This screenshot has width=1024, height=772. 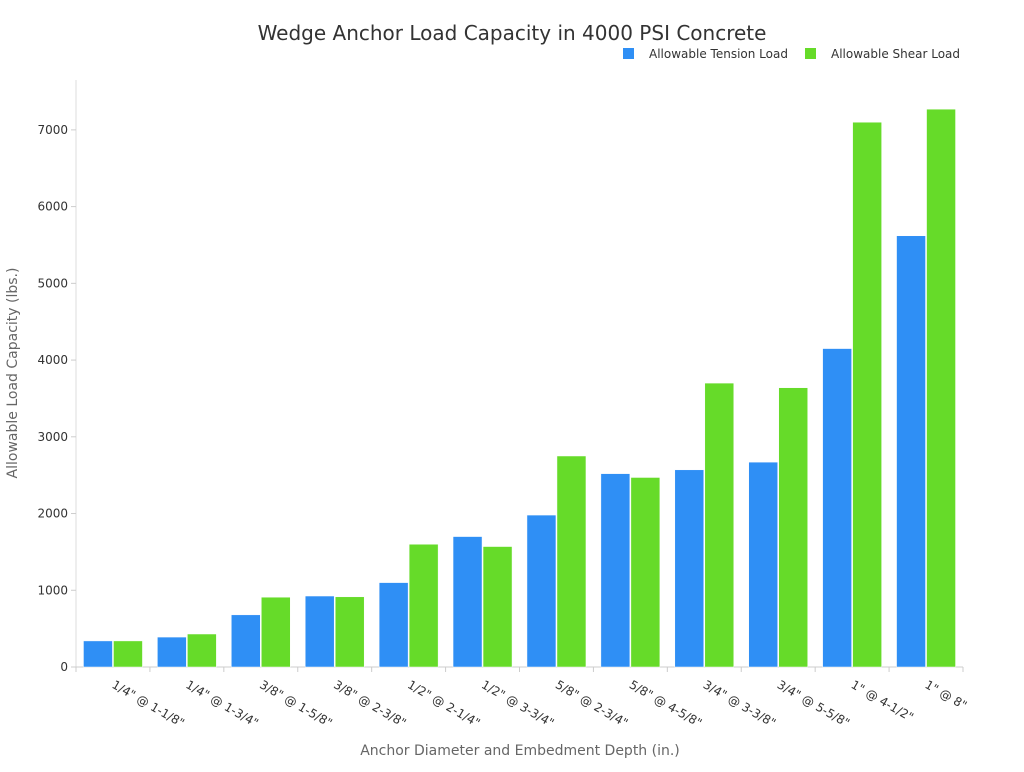 What do you see at coordinates (295, 703) in the screenshot?
I see `x-tick-label: 3/8" @ 1-5/8"` at bounding box center [295, 703].